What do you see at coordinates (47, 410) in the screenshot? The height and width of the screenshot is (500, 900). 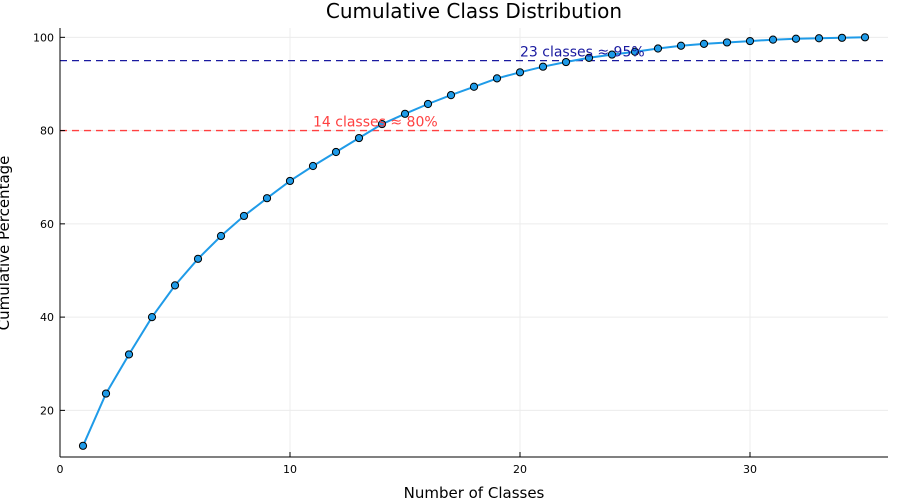 I see `y-tick-label: 20` at bounding box center [47, 410].